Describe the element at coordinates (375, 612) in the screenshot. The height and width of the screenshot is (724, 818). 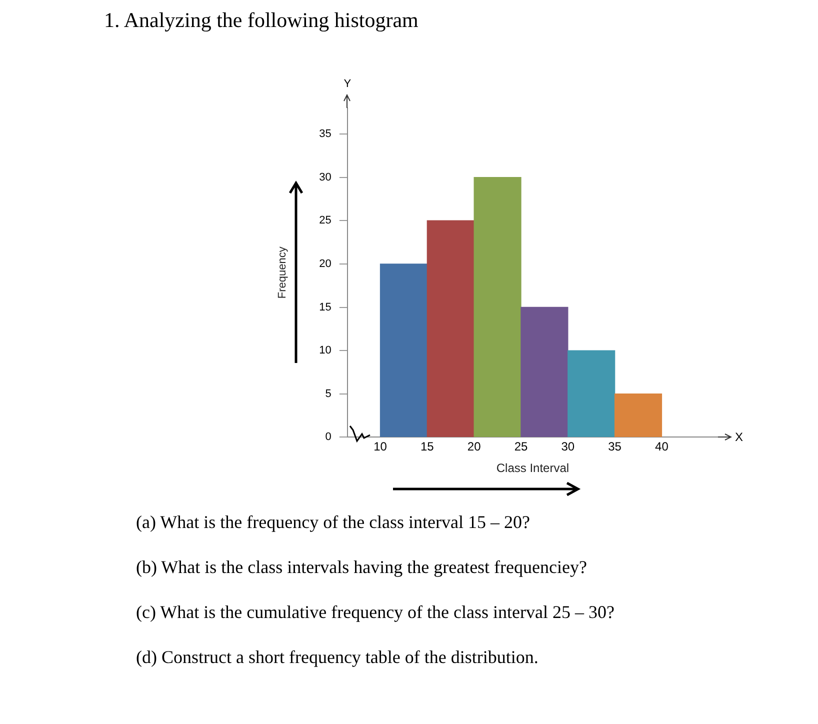
I see `text: (c) What is the cumulative frequency of the class interval 25 – 30?` at that location.